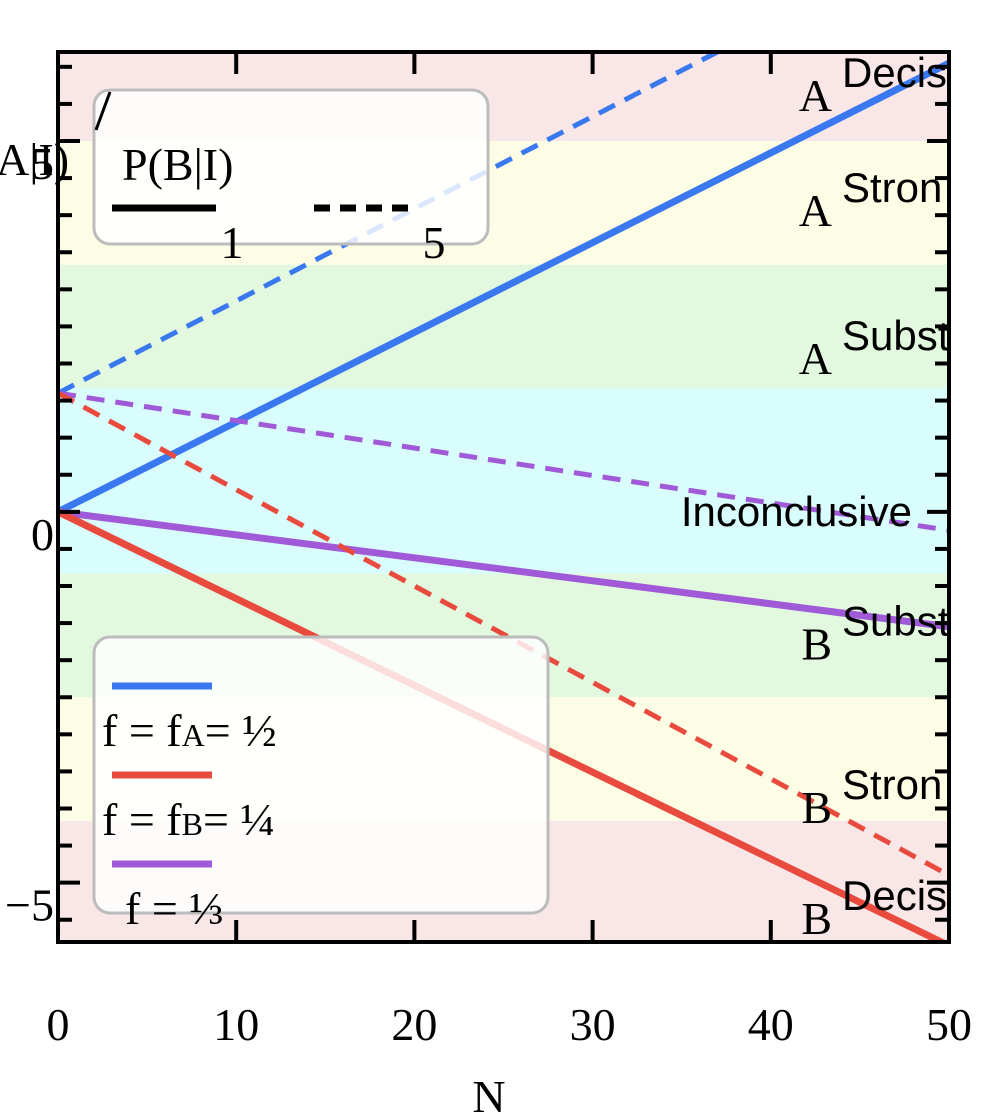 The width and height of the screenshot is (1006, 1118). I want to click on x-tick-label-3: 30, so click(593, 1024).